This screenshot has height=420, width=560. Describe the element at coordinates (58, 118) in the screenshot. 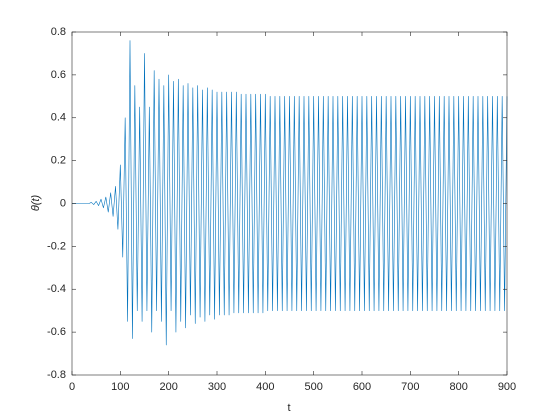

I see `y-tick-label: 0.4` at that location.